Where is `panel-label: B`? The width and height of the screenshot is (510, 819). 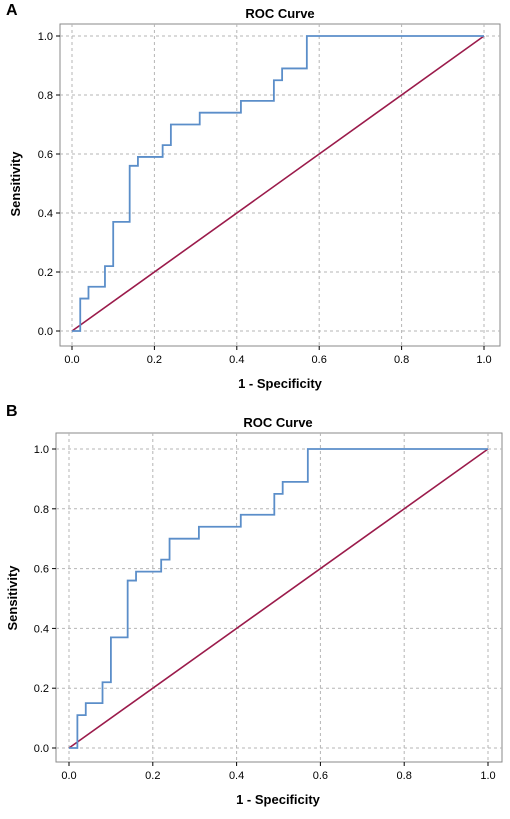
panel-label: B is located at coordinates (12, 411).